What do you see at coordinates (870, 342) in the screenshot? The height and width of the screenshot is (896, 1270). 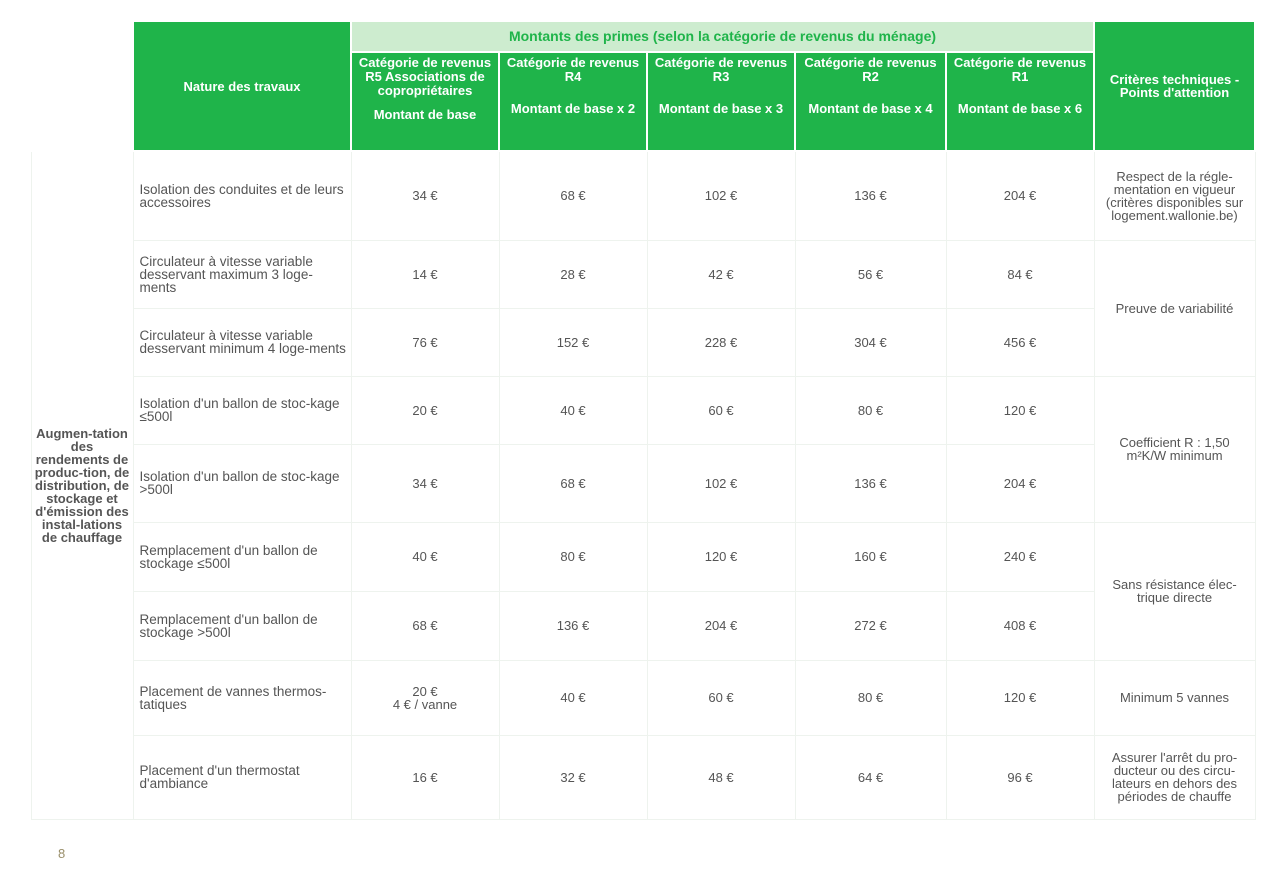 I see `amount-cell: 304 €` at bounding box center [870, 342].